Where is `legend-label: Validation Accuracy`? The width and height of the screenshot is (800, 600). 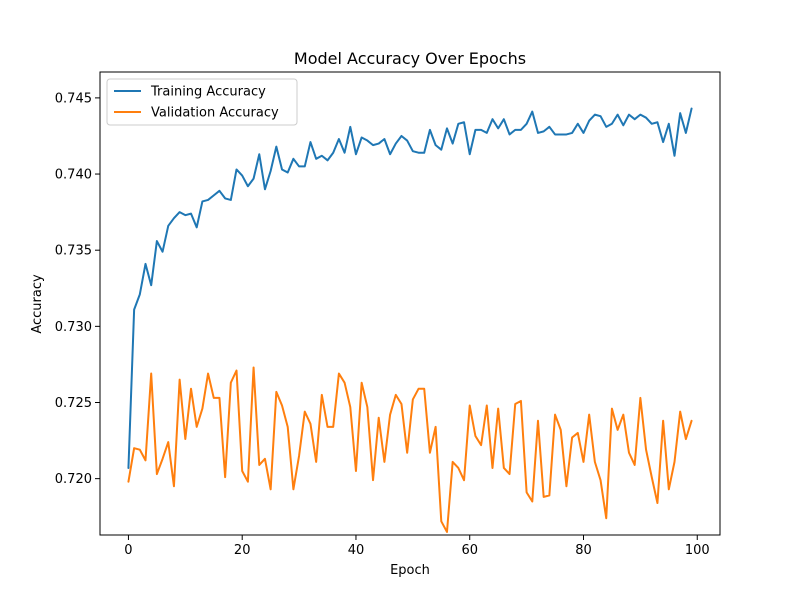 legend-label: Validation Accuracy is located at coordinates (215, 113).